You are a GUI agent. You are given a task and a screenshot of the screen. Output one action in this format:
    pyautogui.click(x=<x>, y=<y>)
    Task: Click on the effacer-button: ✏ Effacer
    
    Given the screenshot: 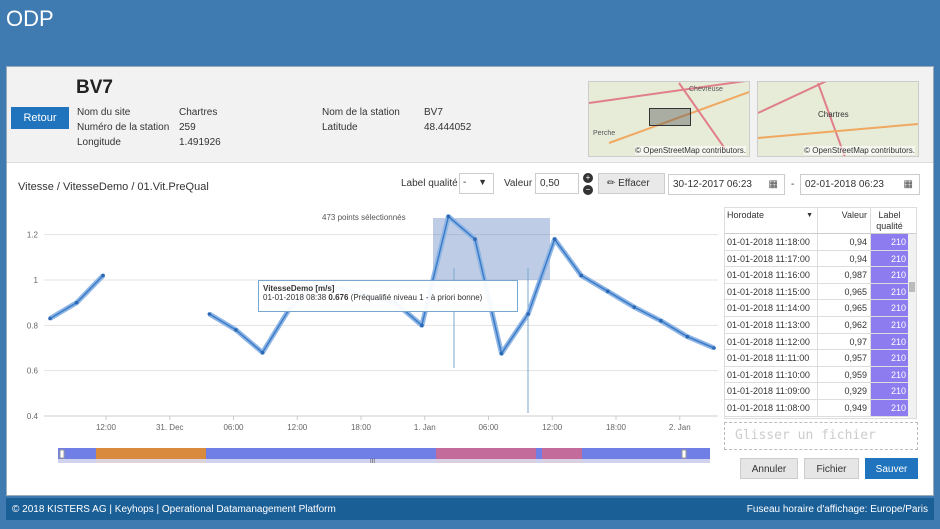 What is the action you would take?
    pyautogui.click(x=631, y=183)
    